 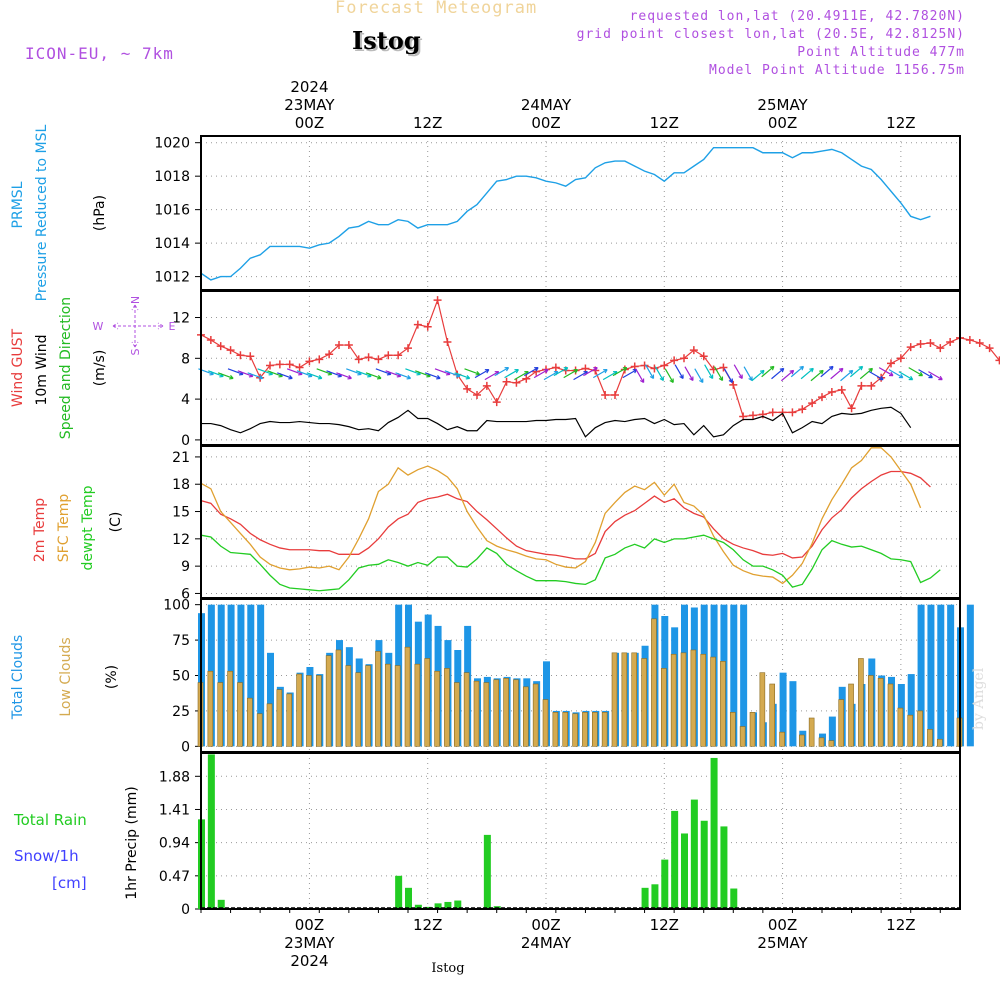 I want to click on pressure-label-long: Pressure Reduced to MSL, so click(x=42, y=212).